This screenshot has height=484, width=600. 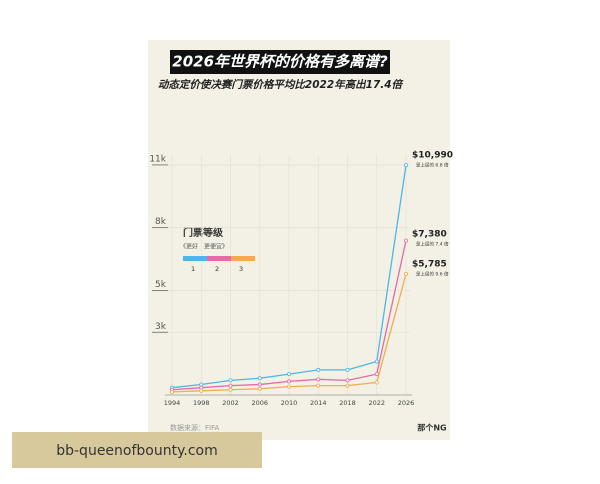 I want to click on watermark-bg, so click(x=137, y=450).